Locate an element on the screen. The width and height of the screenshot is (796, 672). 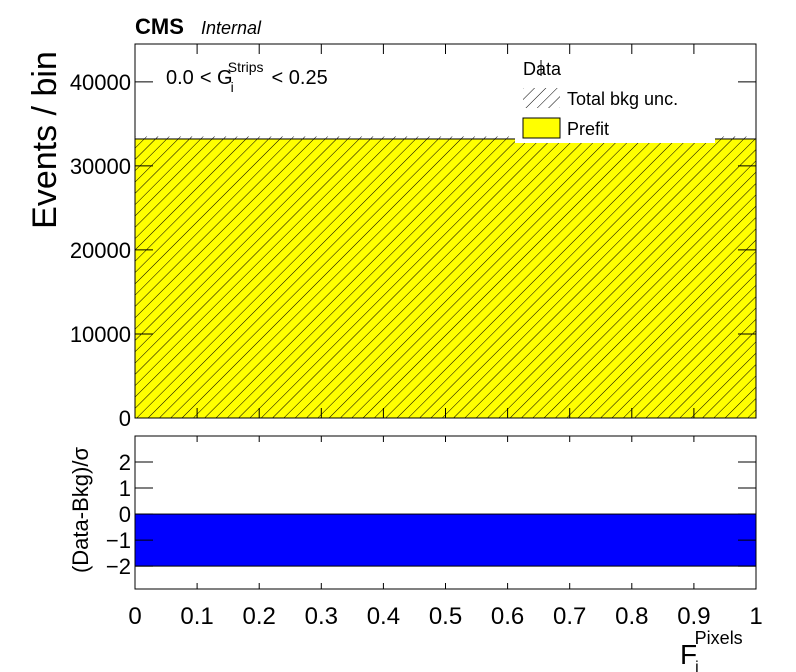
status: Internal is located at coordinates (231, 28).